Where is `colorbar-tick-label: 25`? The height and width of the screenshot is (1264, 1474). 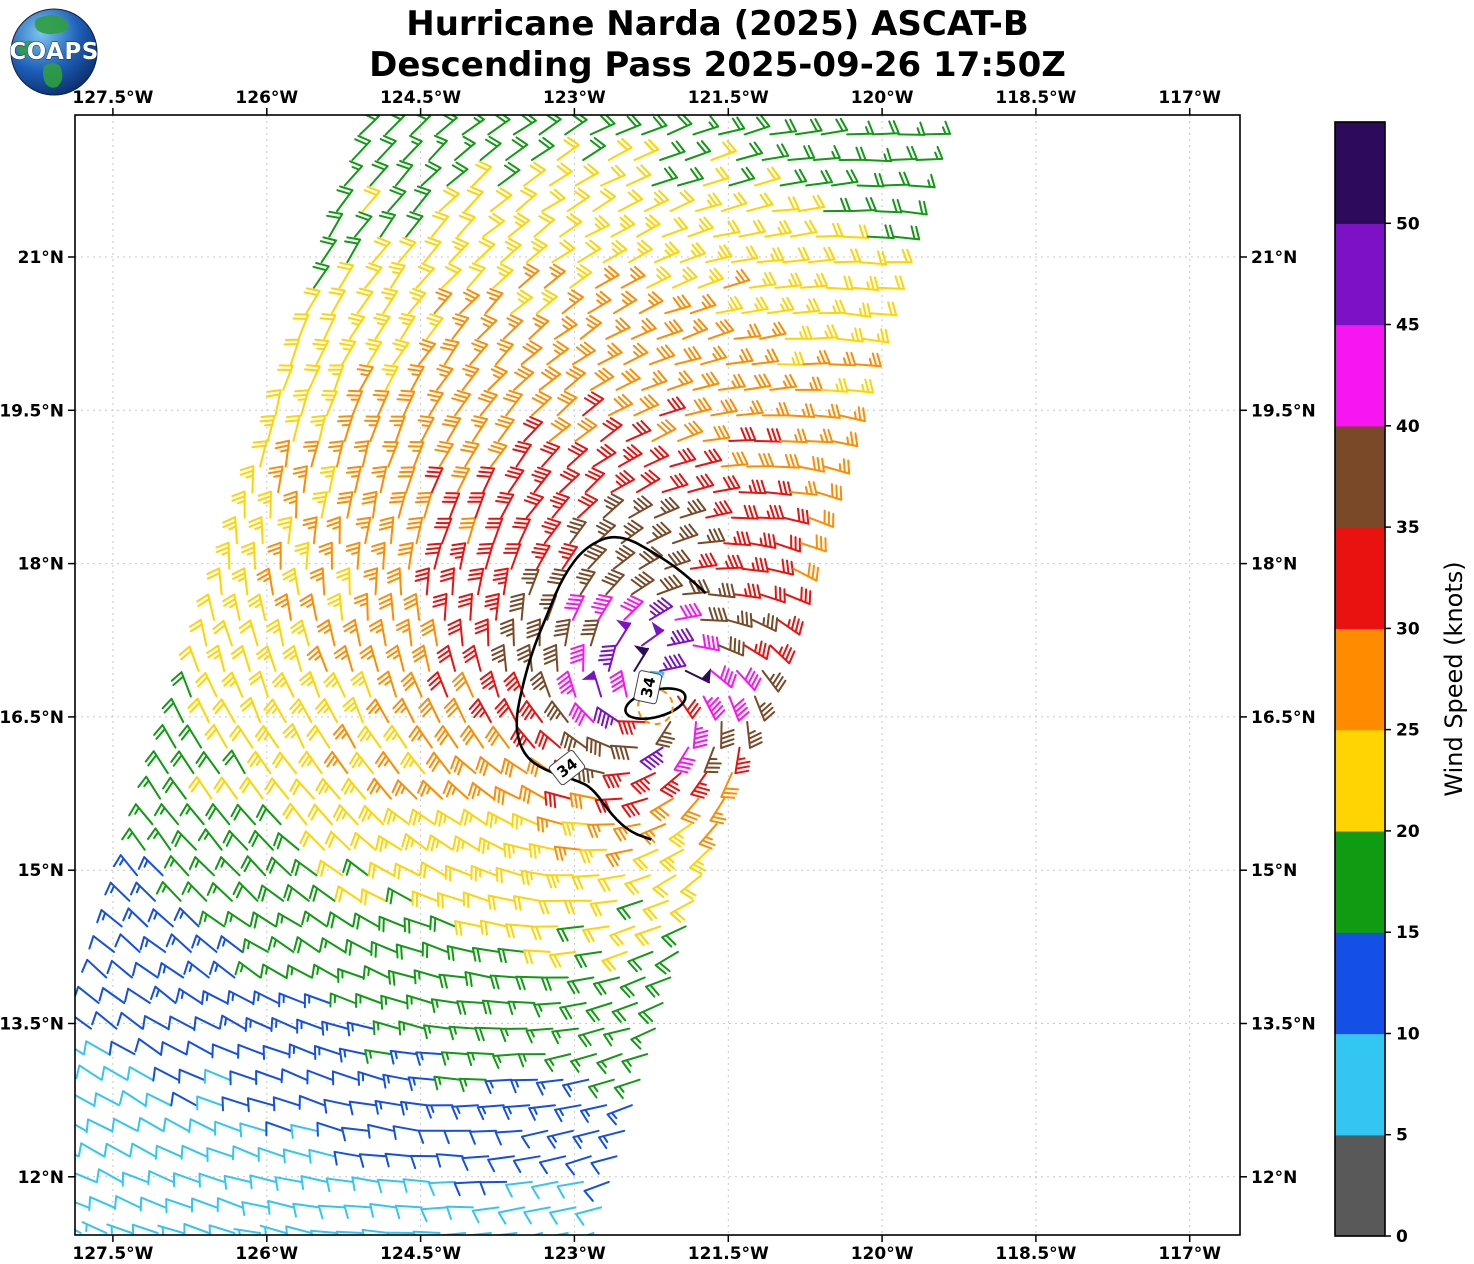
colorbar-tick-label: 25 is located at coordinates (1408, 731).